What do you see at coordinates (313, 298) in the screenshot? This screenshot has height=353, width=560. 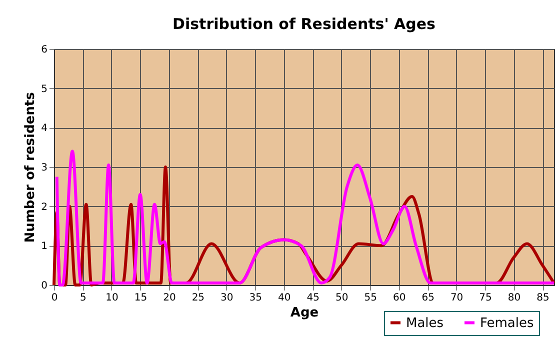 I see `x-tick-label: 45` at bounding box center [313, 298].